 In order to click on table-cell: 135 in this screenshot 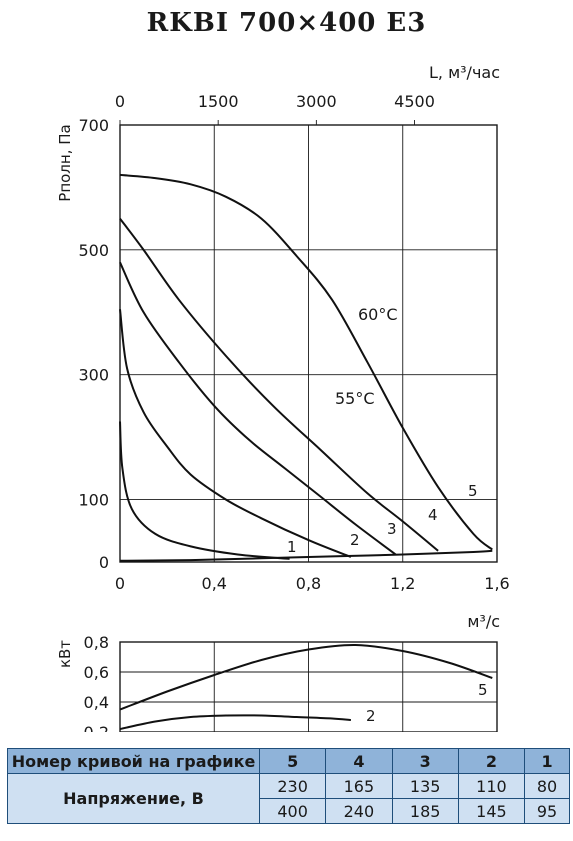, I will do `click(425, 786)`.